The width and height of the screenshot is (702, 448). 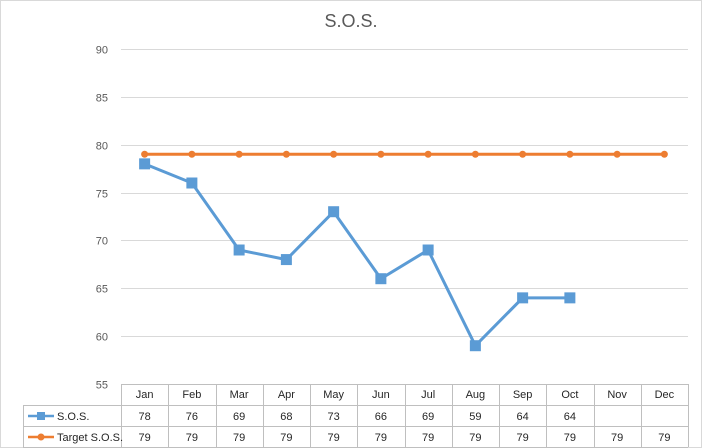 What do you see at coordinates (90, 438) in the screenshot?
I see `legend-label: Target S.O.S.` at bounding box center [90, 438].